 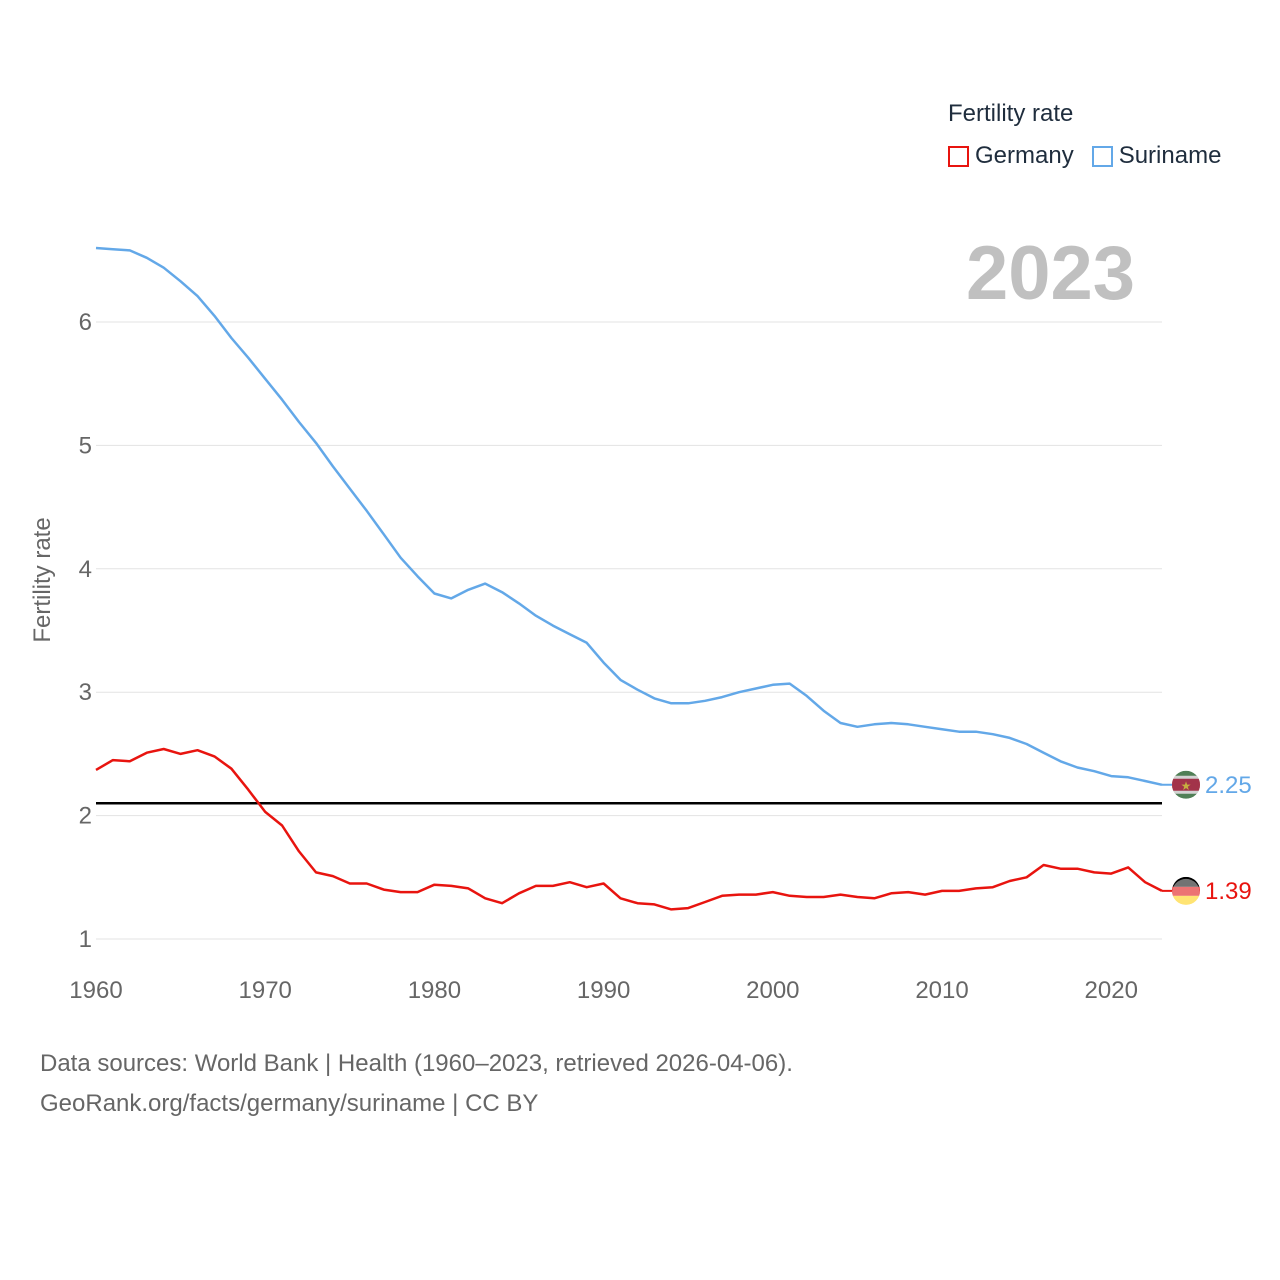 What do you see at coordinates (1228, 785) in the screenshot?
I see `end-value-label-suriname: 2.25` at bounding box center [1228, 785].